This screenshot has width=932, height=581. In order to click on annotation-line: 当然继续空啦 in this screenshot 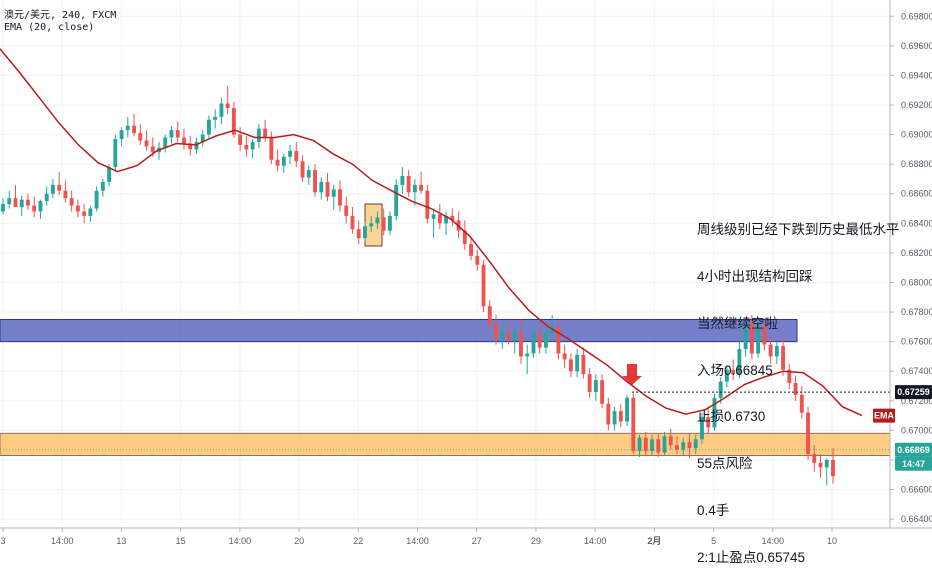, I will do `click(737, 323)`.